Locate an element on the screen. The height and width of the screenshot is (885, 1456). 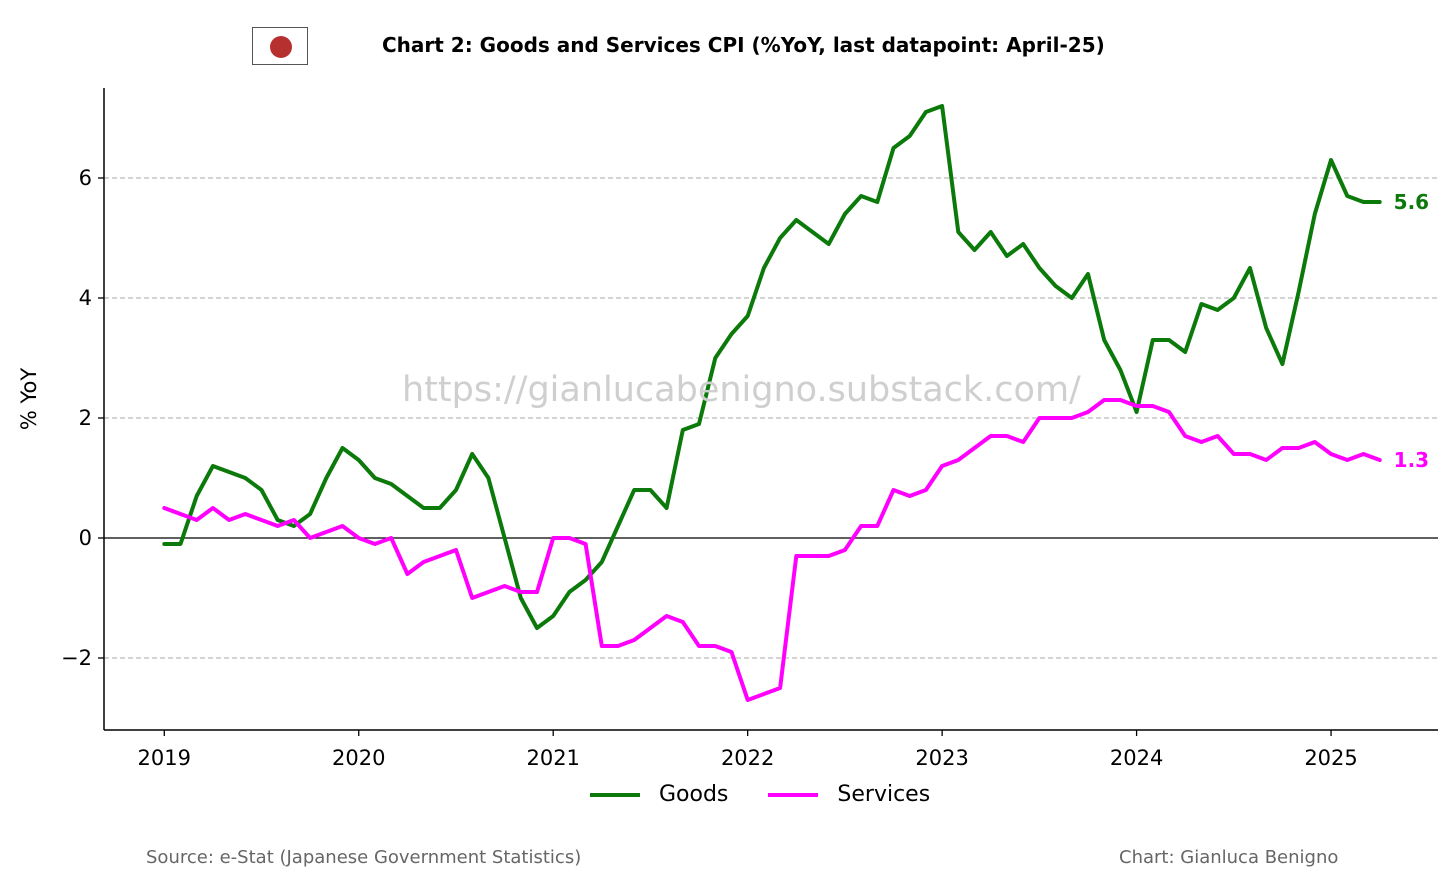
flag-red-disc is located at coordinates (281, 47).